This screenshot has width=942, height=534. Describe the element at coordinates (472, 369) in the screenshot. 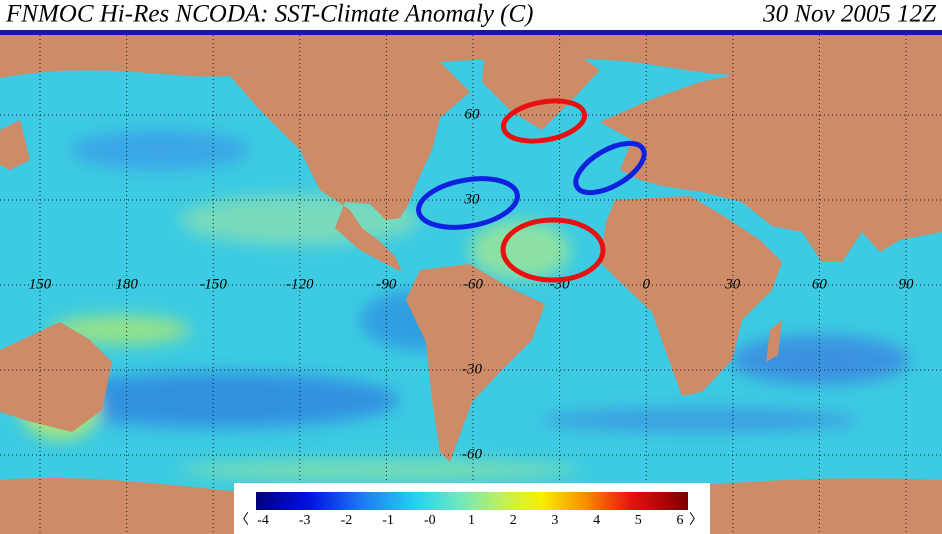

I see `latitude-label: -30` at that location.